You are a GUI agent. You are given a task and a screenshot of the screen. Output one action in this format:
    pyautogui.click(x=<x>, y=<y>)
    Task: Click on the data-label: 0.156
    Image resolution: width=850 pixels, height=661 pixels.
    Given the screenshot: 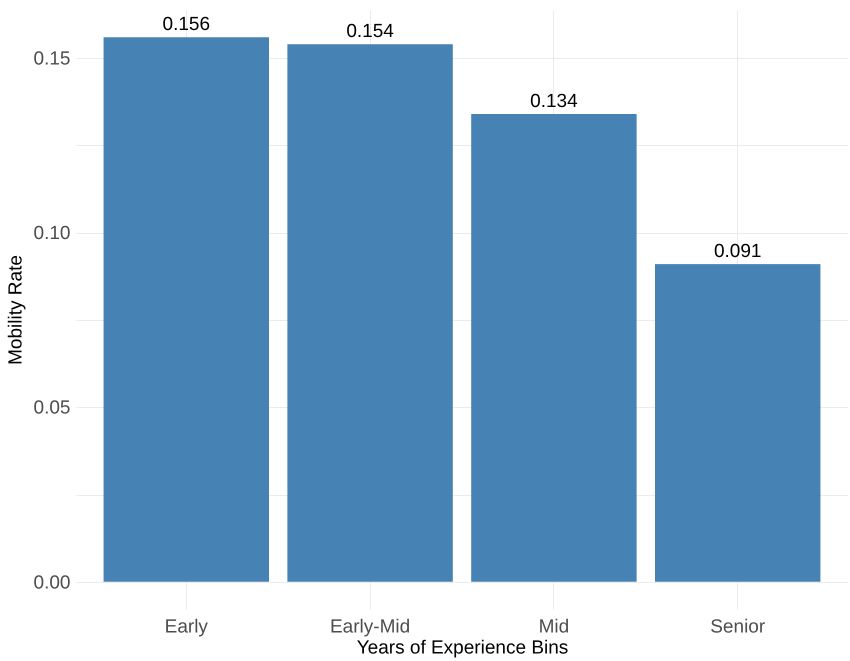 What is the action you would take?
    pyautogui.click(x=186, y=25)
    